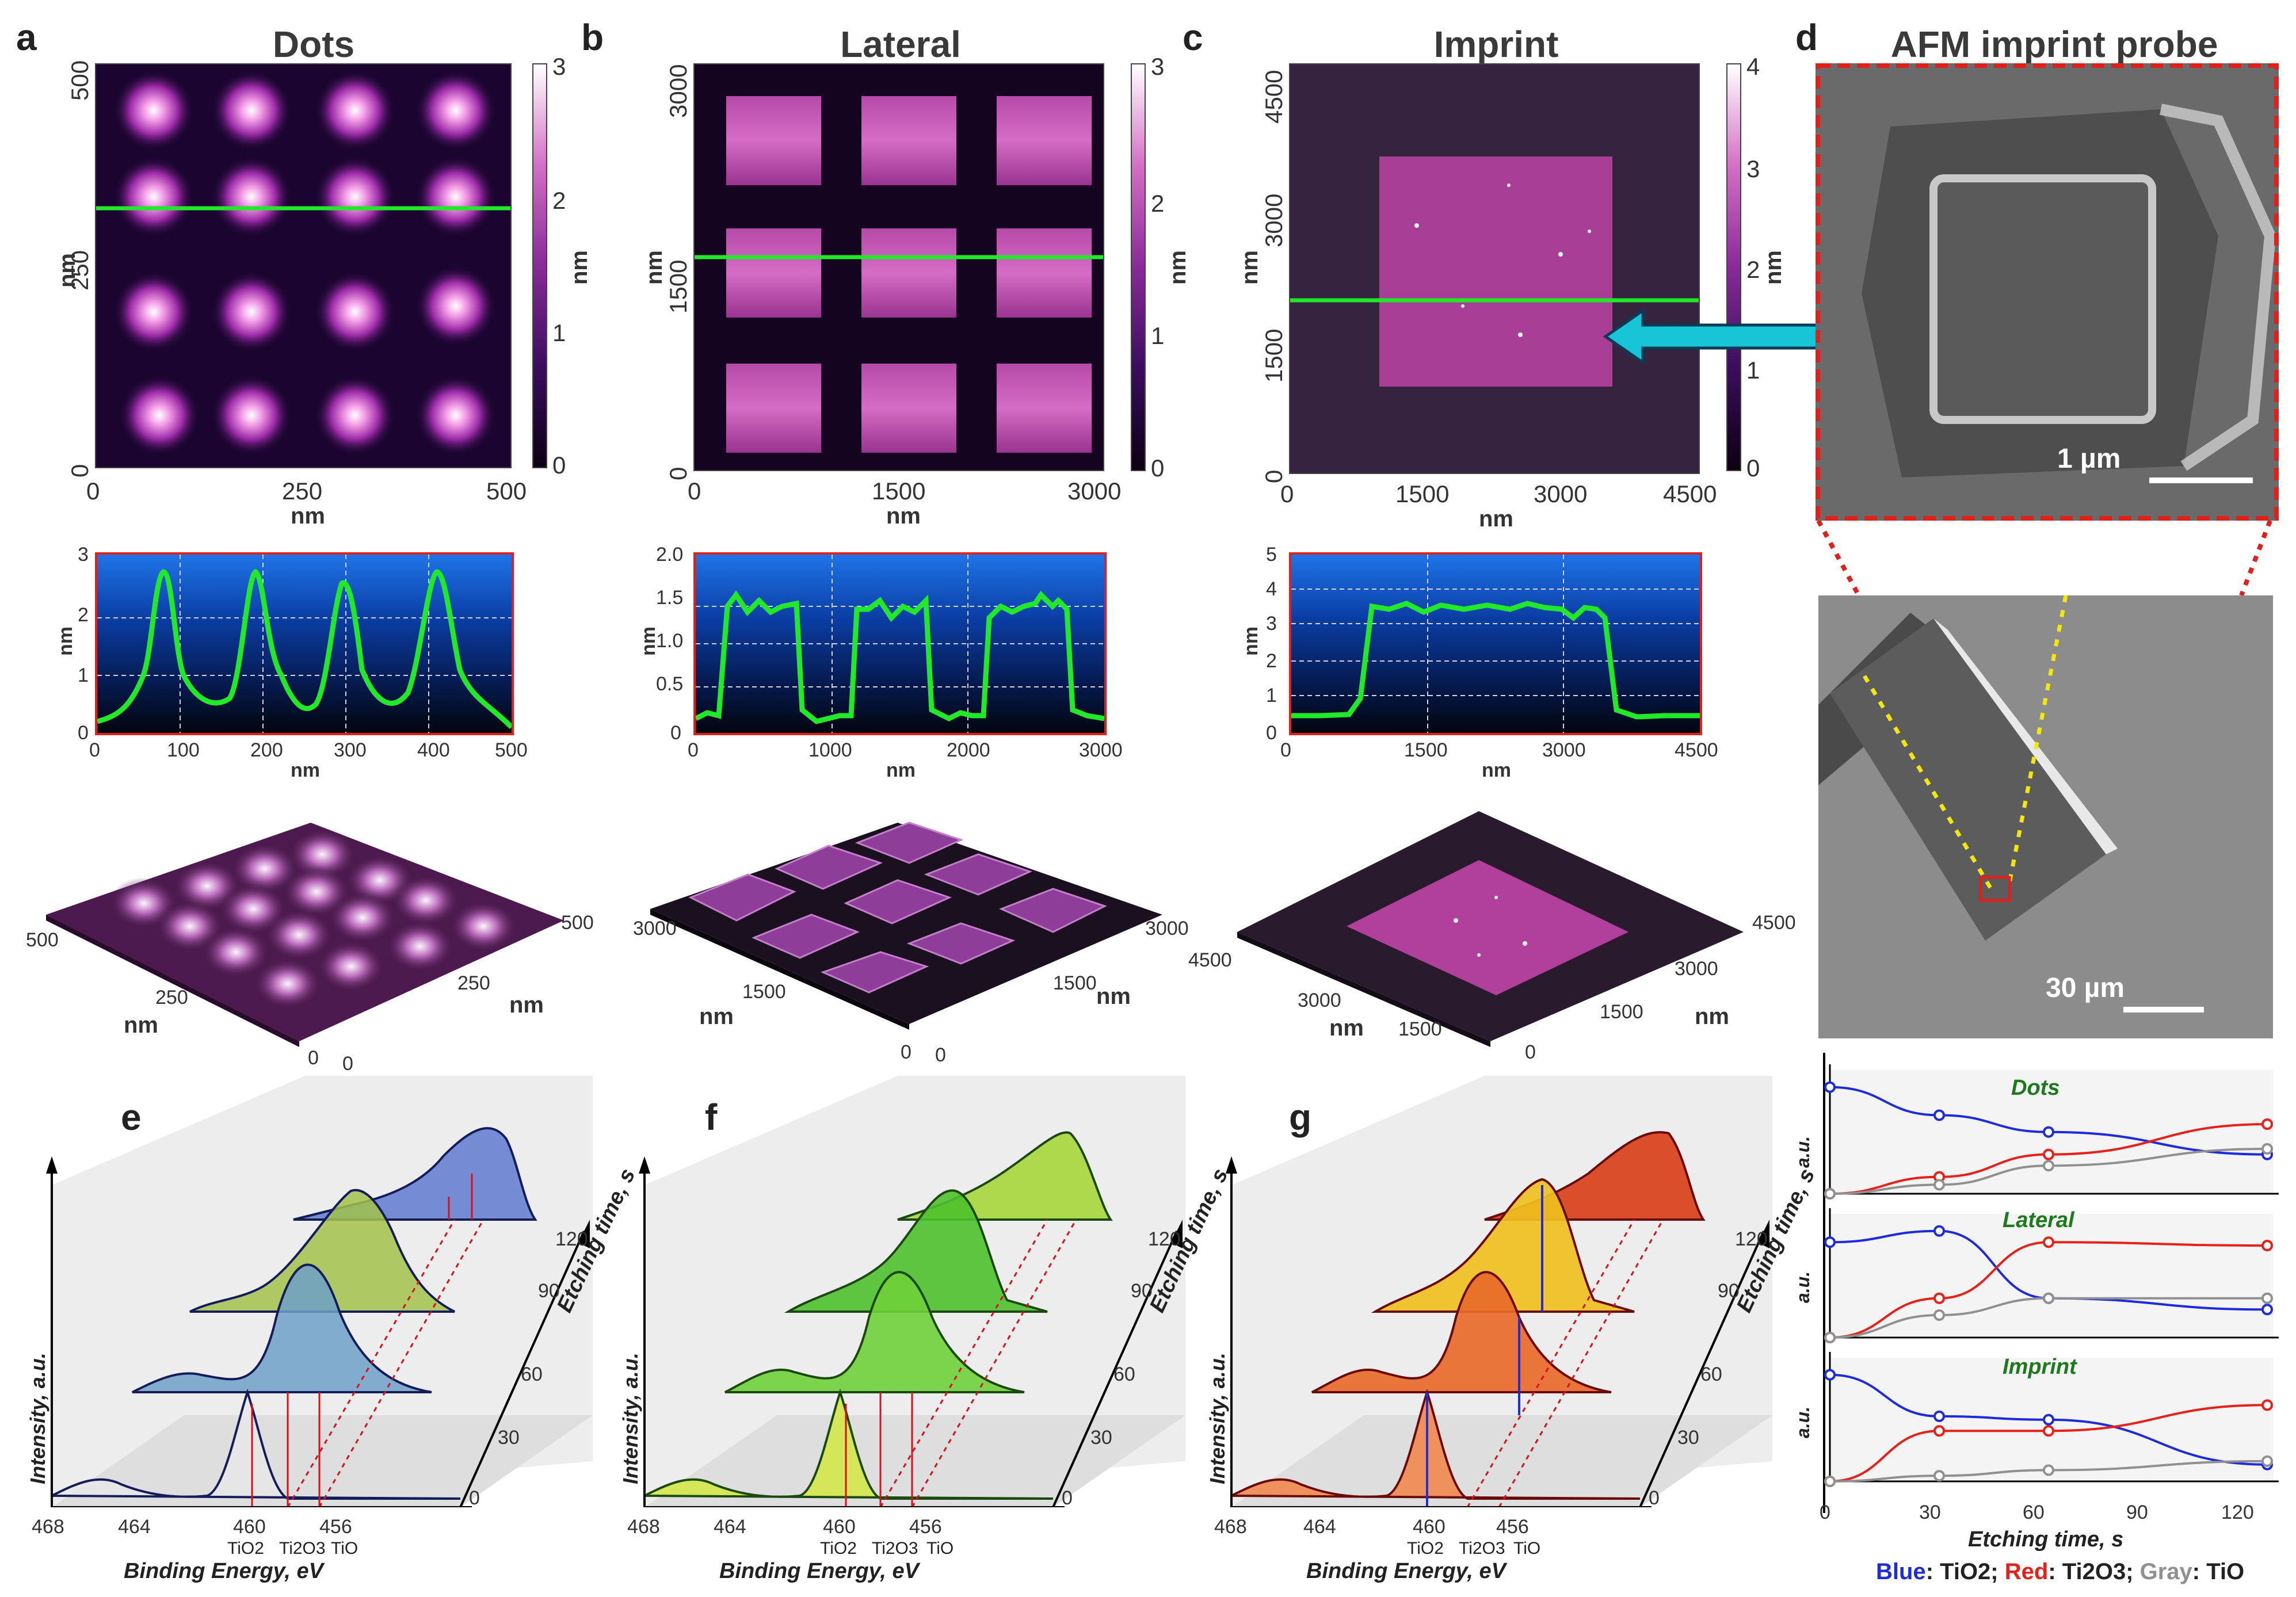 The image size is (2296, 1597). I want to click on y-tick: 2, so click(83, 615).